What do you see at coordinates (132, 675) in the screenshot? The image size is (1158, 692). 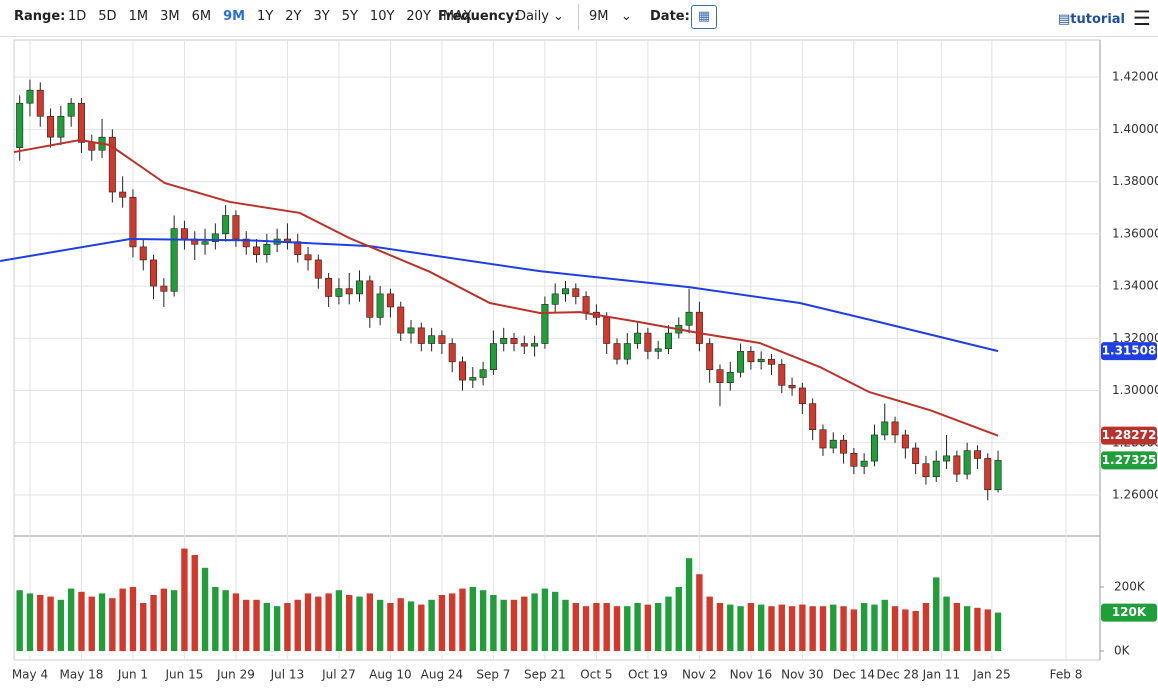 I see `x-tick-label: Jun 1` at bounding box center [132, 675].